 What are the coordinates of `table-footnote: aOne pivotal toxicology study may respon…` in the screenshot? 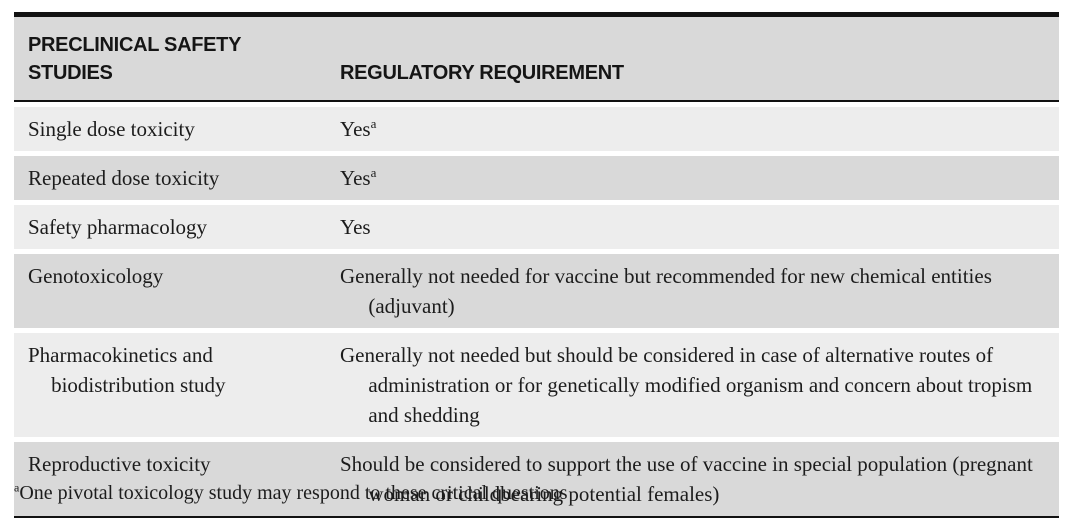 It's located at (536, 493).